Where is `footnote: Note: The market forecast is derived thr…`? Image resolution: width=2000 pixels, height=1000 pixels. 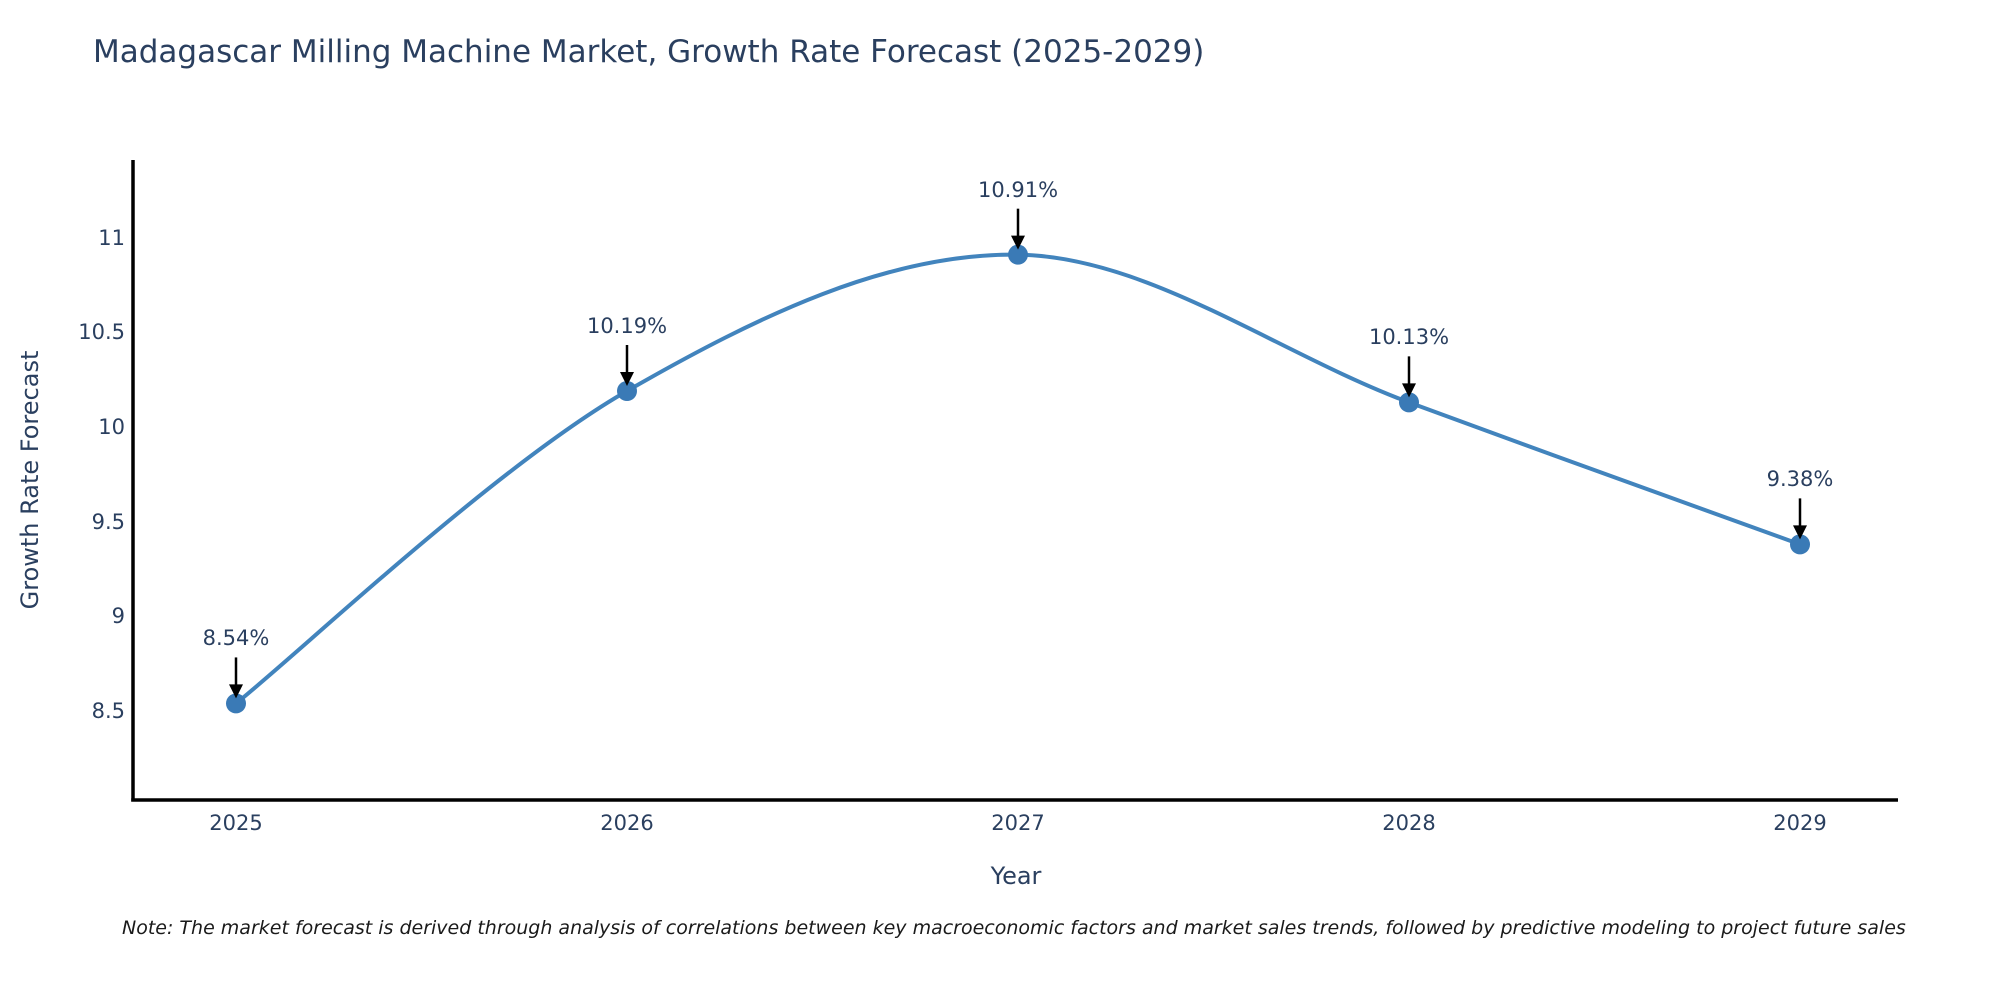
footnote: Note: The market forecast is derived thr… is located at coordinates (1014, 928).